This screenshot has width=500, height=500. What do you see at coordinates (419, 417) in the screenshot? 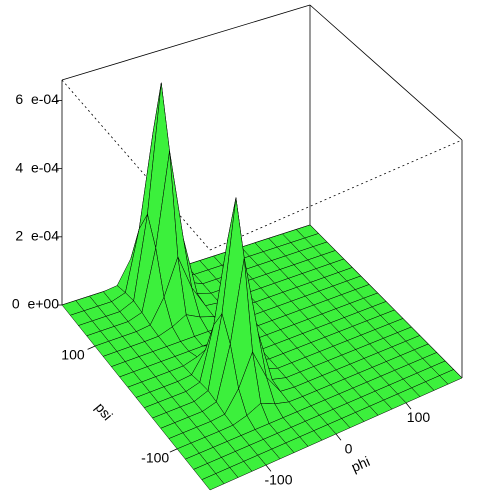
I see `x-tick-label: 100` at bounding box center [419, 417].